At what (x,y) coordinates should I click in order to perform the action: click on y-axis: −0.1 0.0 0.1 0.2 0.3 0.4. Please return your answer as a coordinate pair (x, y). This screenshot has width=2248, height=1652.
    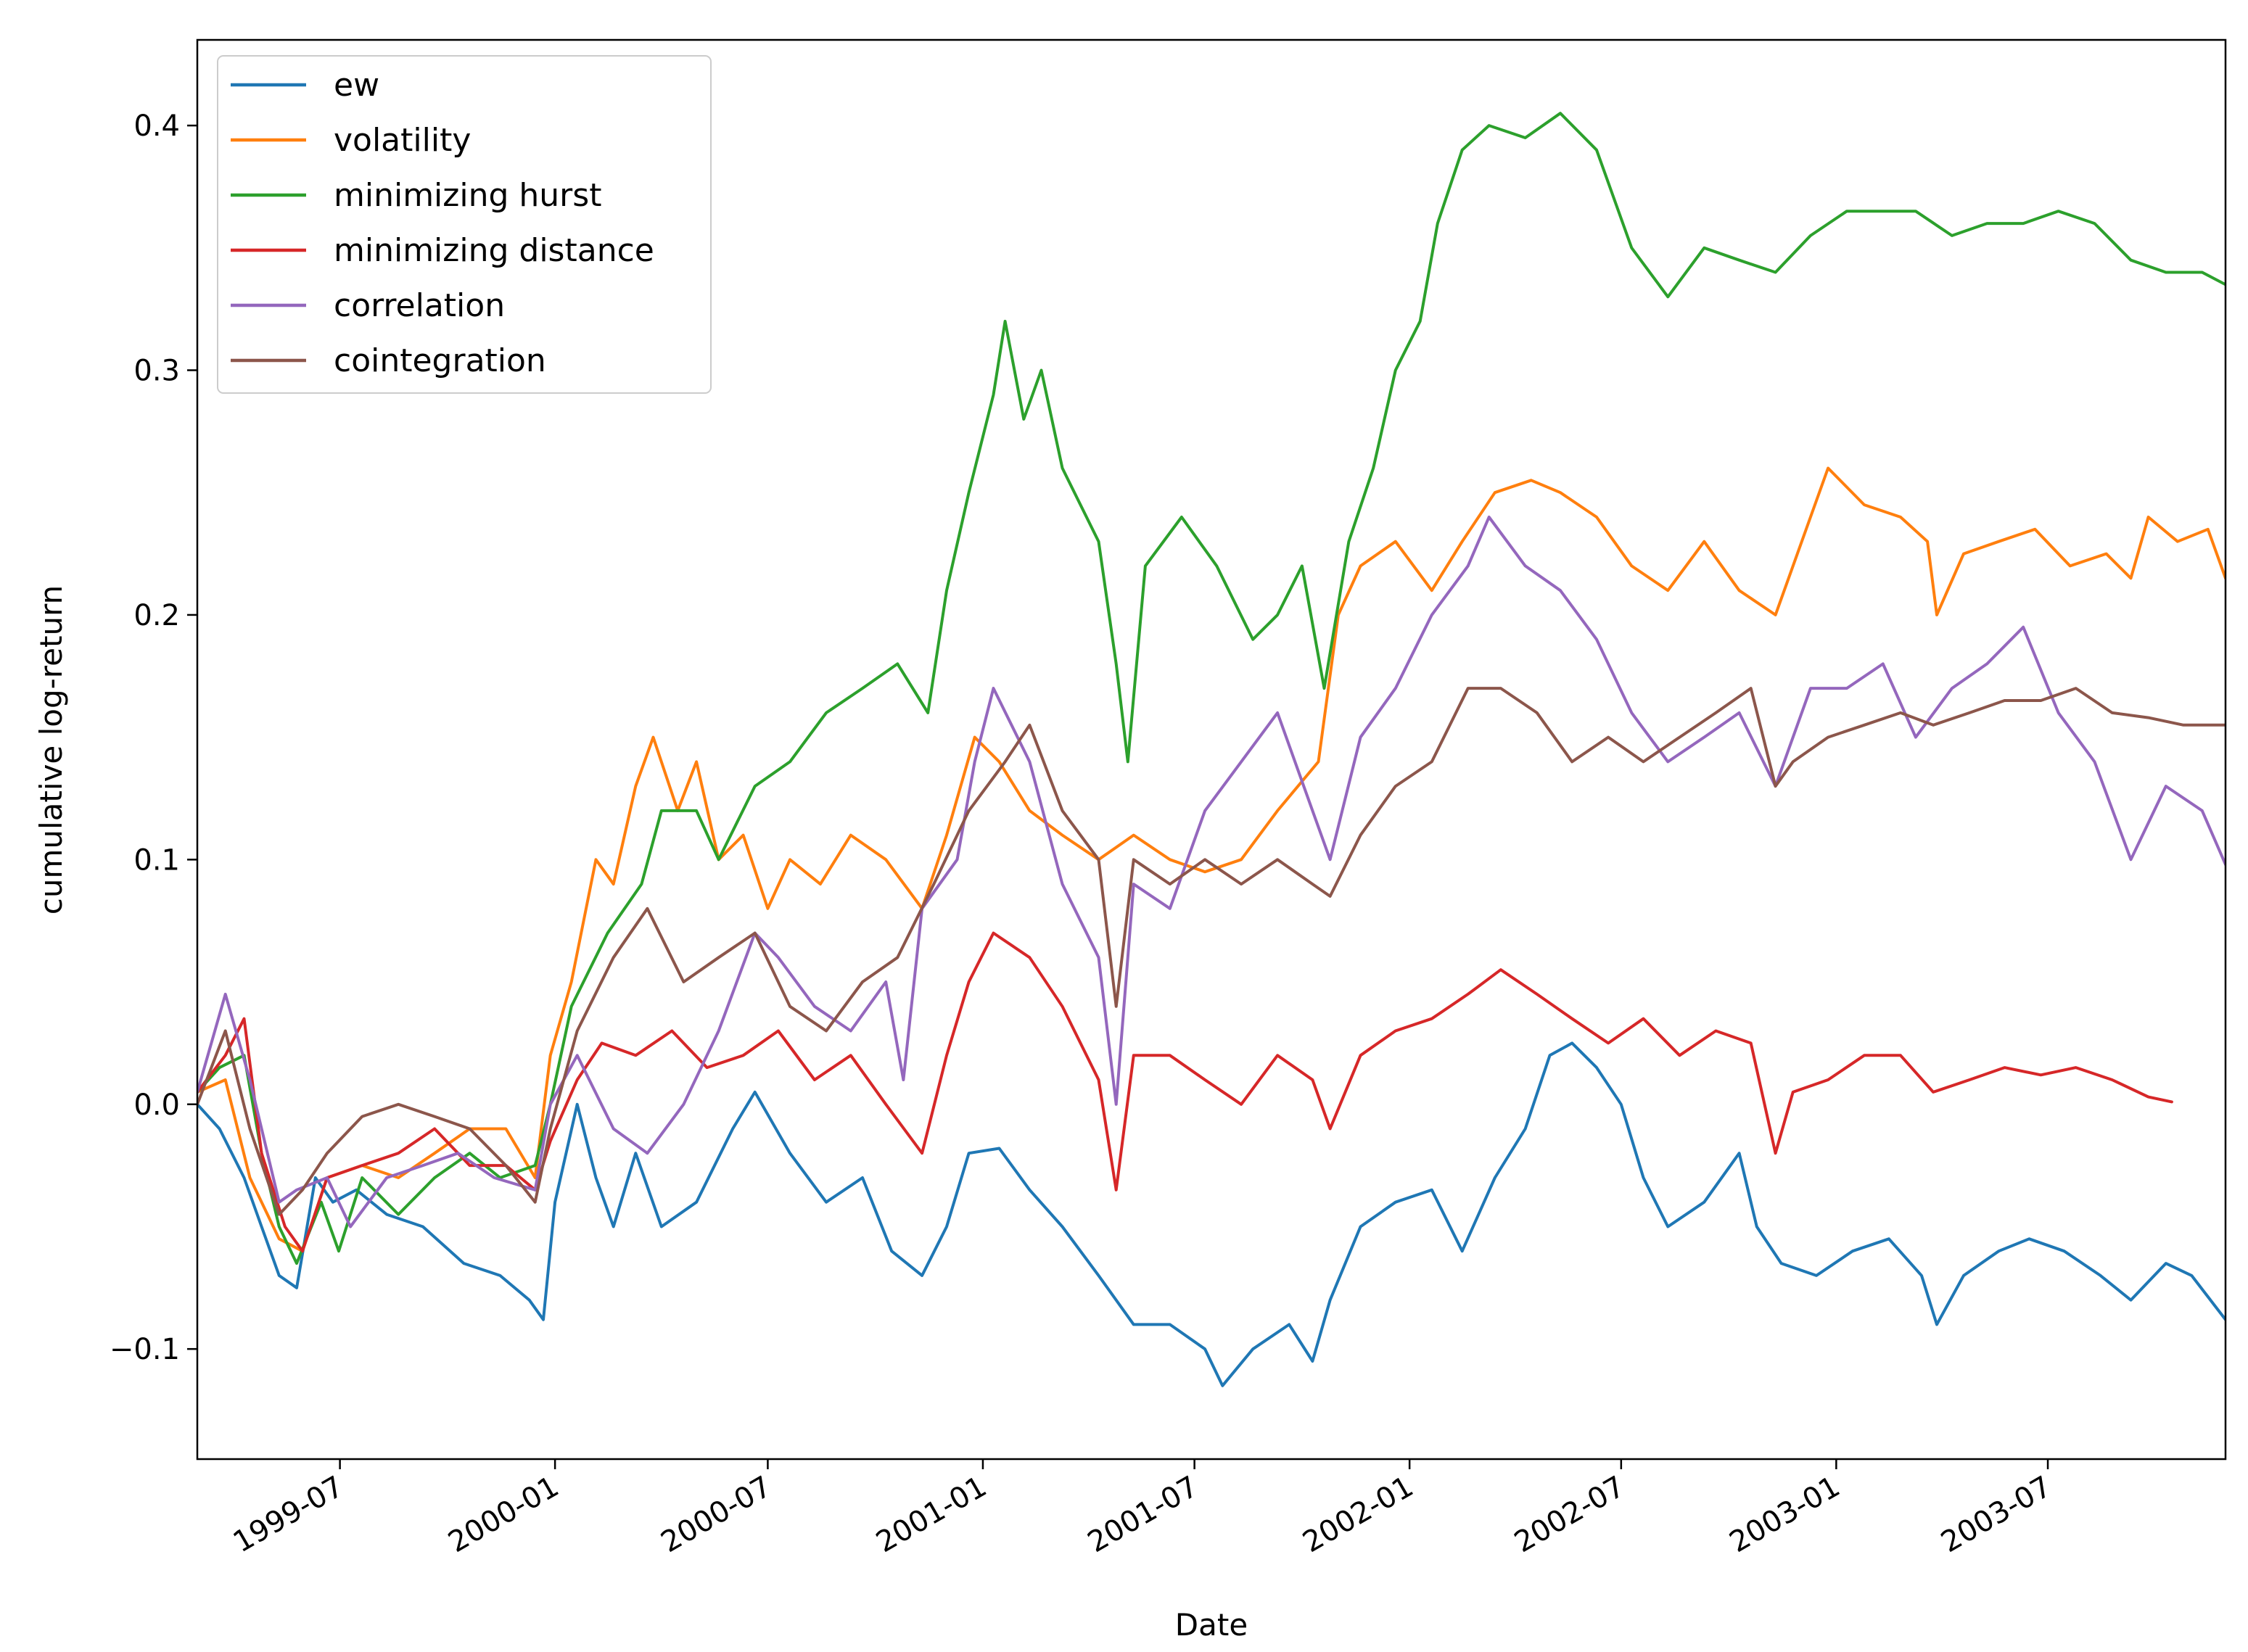
    Looking at the image, I should click on (153, 738).